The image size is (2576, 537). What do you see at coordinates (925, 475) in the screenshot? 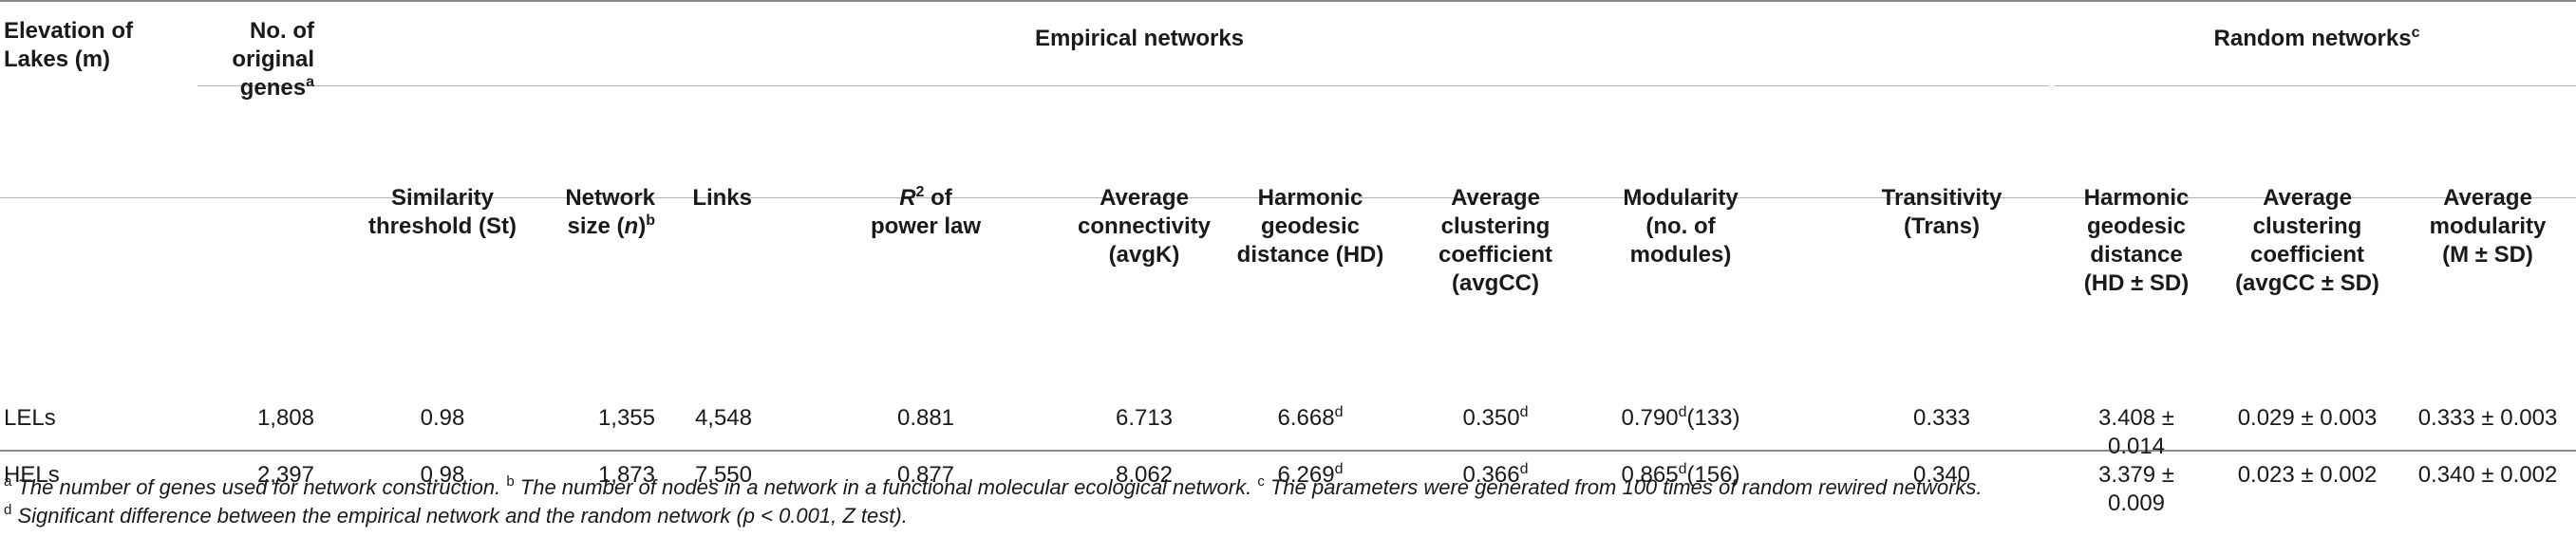
I see `cell-r2: 0.877` at bounding box center [925, 475].